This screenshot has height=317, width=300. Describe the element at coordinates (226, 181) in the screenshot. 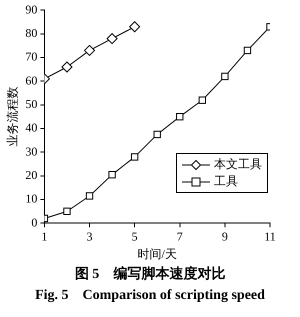

I see `legend-label: 工具` at that location.